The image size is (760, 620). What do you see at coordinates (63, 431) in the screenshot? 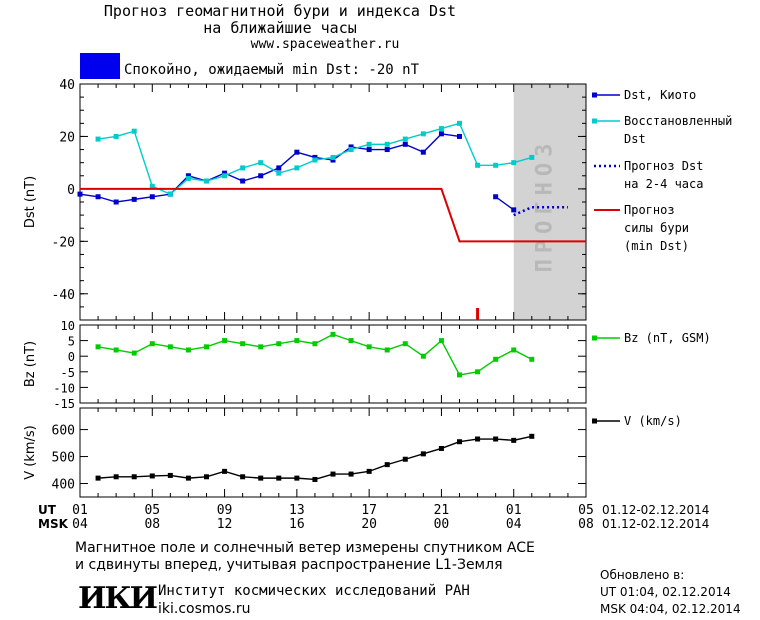
I see `y-tick-label: 600` at bounding box center [63, 431].